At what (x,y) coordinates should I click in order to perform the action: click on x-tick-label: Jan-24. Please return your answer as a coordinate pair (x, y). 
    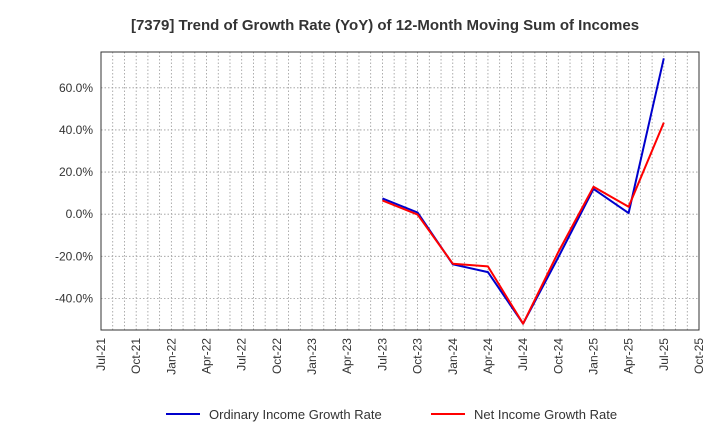
    Looking at the image, I should click on (453, 356).